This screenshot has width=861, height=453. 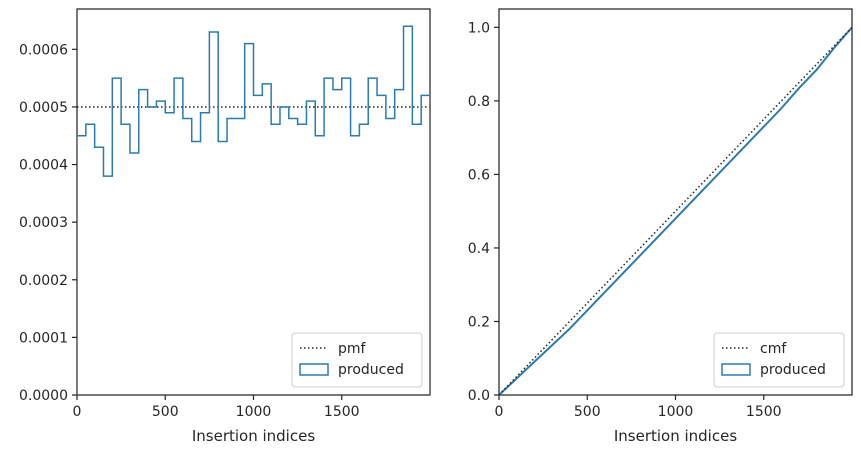 What do you see at coordinates (43, 166) in the screenshot?
I see `y-tick-label: 0.0004` at bounding box center [43, 166].